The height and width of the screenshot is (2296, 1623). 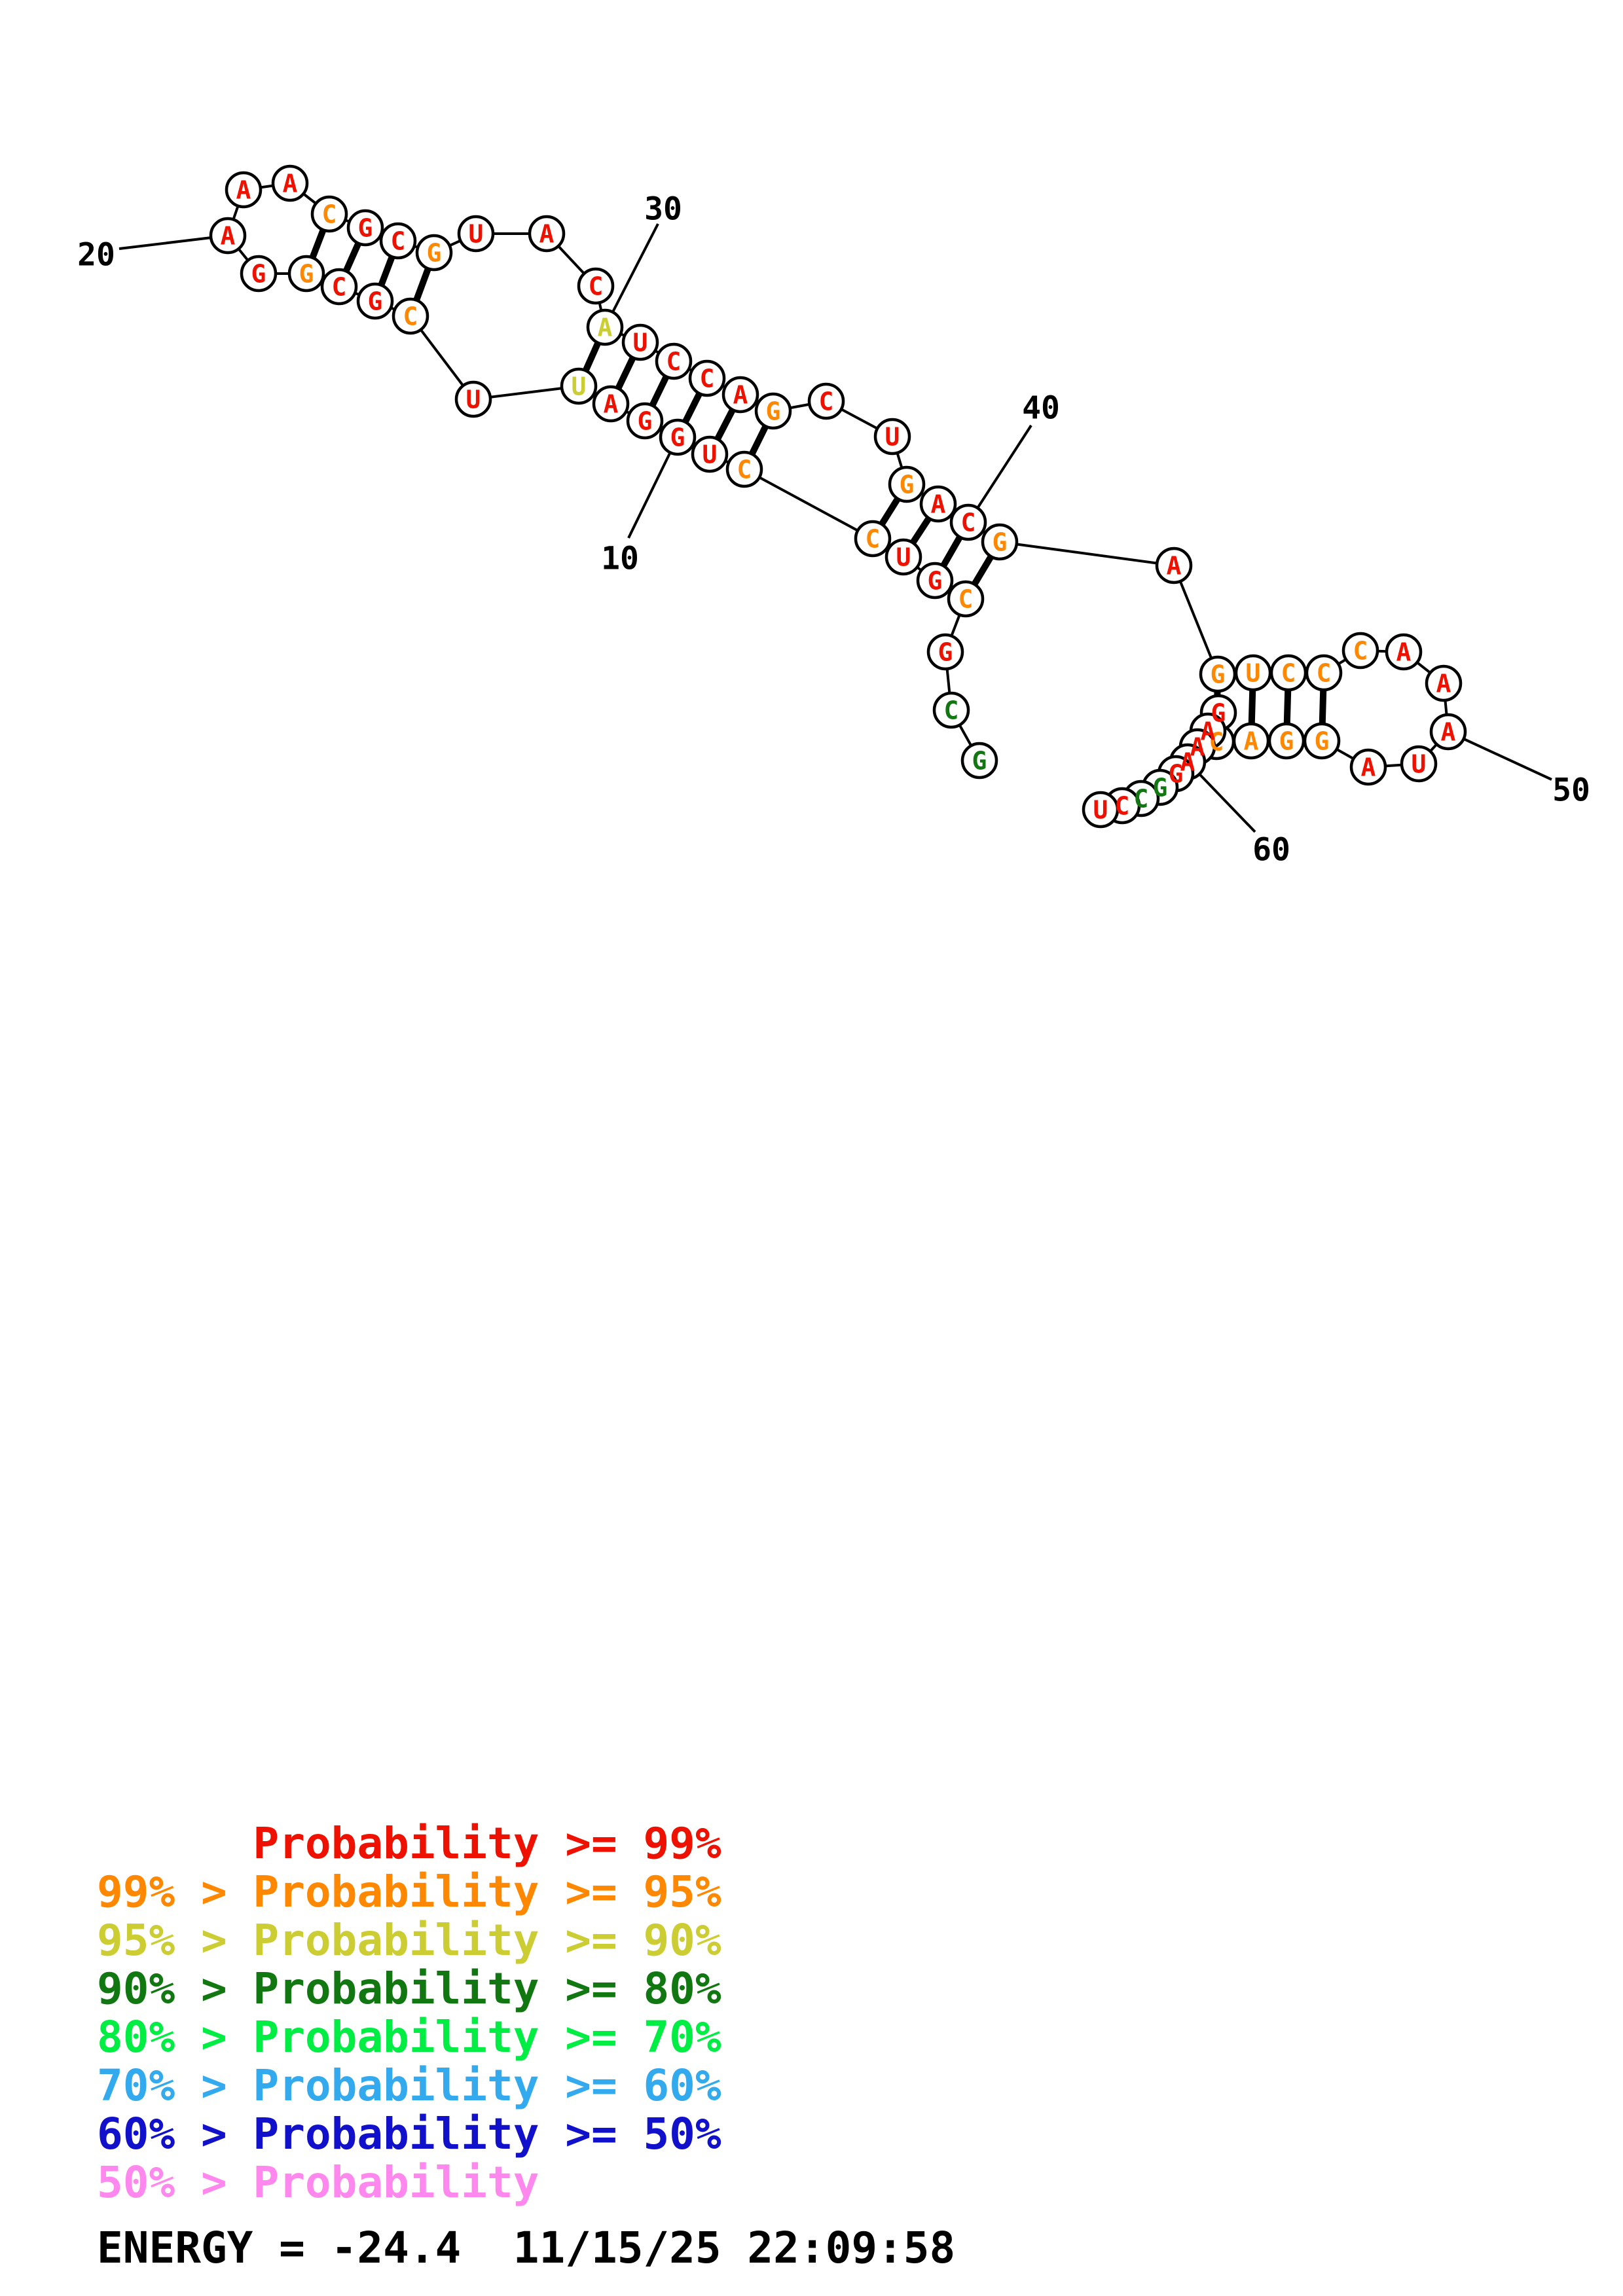 What do you see at coordinates (409, 1989) in the screenshot?
I see `legend-row: 90% > Probability >= 80%` at bounding box center [409, 1989].